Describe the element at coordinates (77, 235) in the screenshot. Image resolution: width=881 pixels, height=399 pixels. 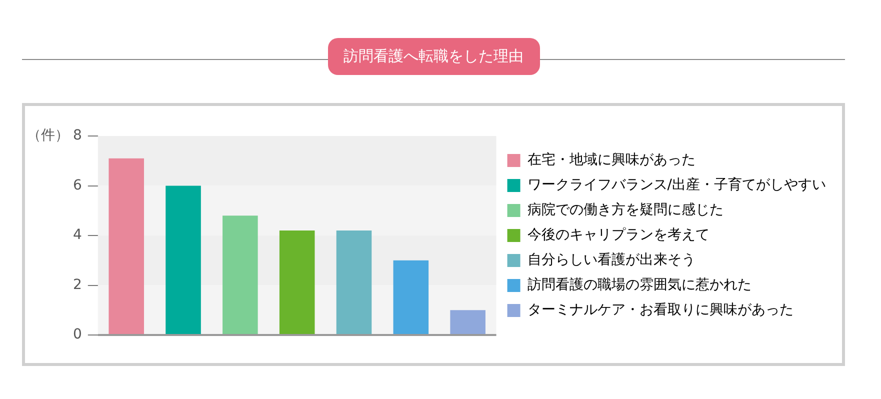
I see `y-tick-label: 4` at that location.